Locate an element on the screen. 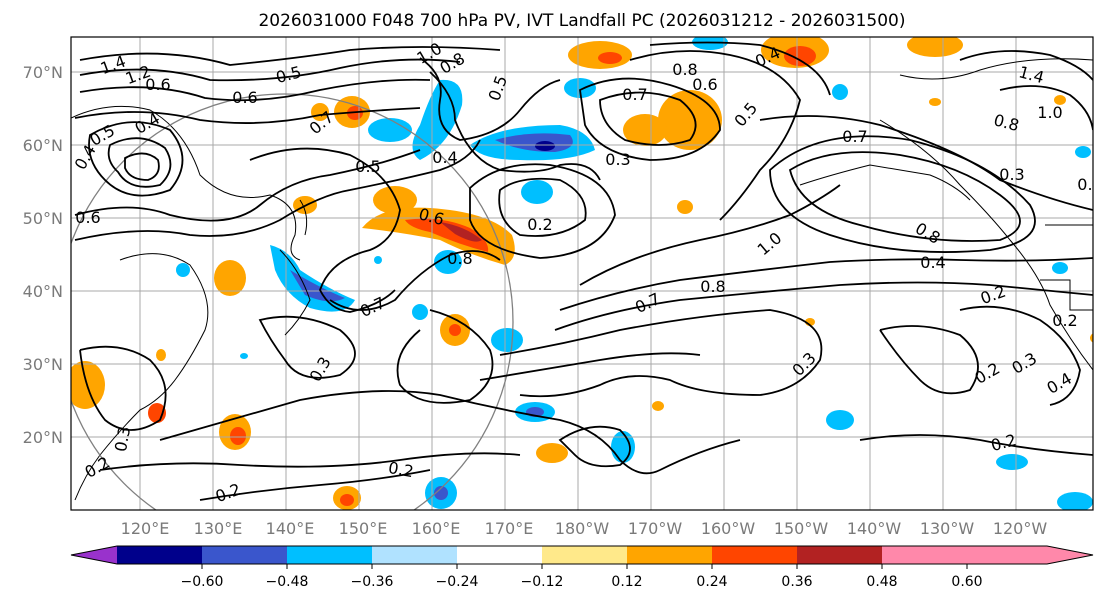 The width and height of the screenshot is (1105, 604). colorbar-tick-label: −0.36 is located at coordinates (372, 582).